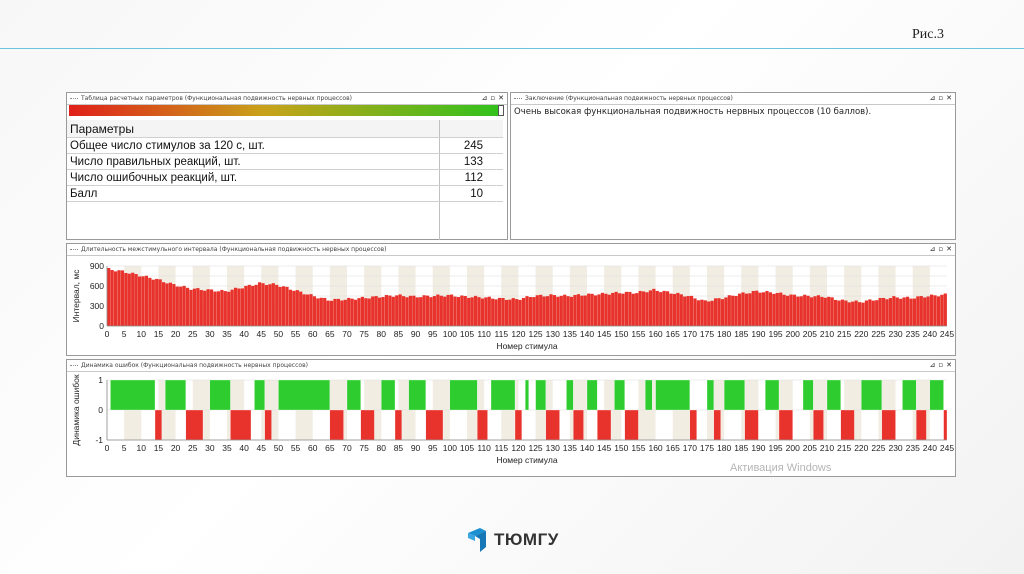 This screenshot has width=1024, height=574. Describe the element at coordinates (690, 334) in the screenshot. I see `x-tick-label: 170` at that location.